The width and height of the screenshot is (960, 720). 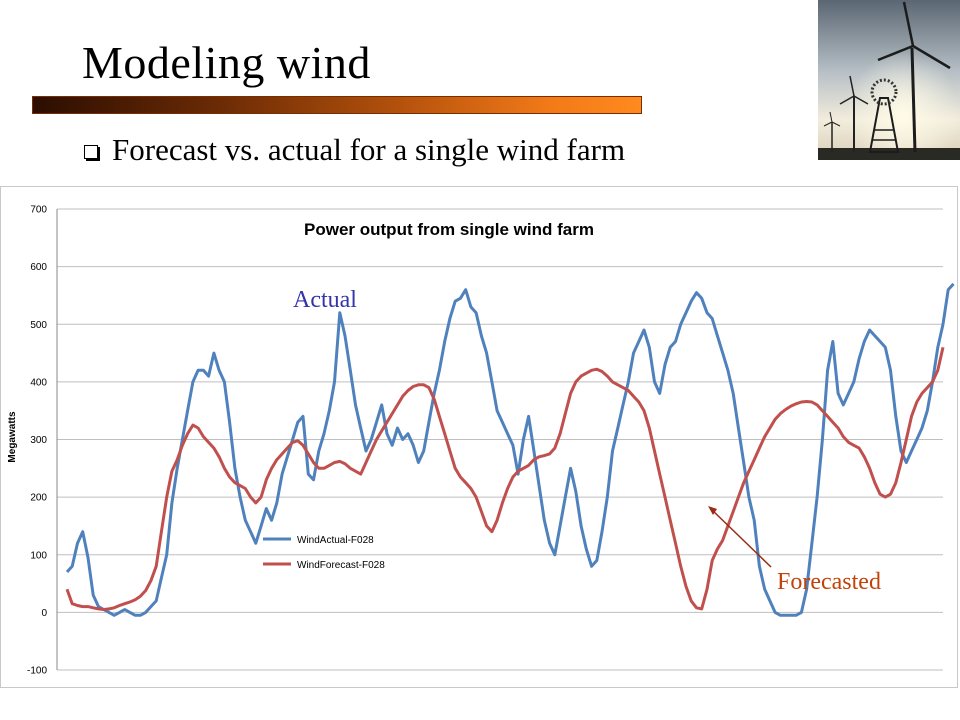 What do you see at coordinates (449, 229) in the screenshot?
I see `chart-title: Power output from single wind farm` at bounding box center [449, 229].